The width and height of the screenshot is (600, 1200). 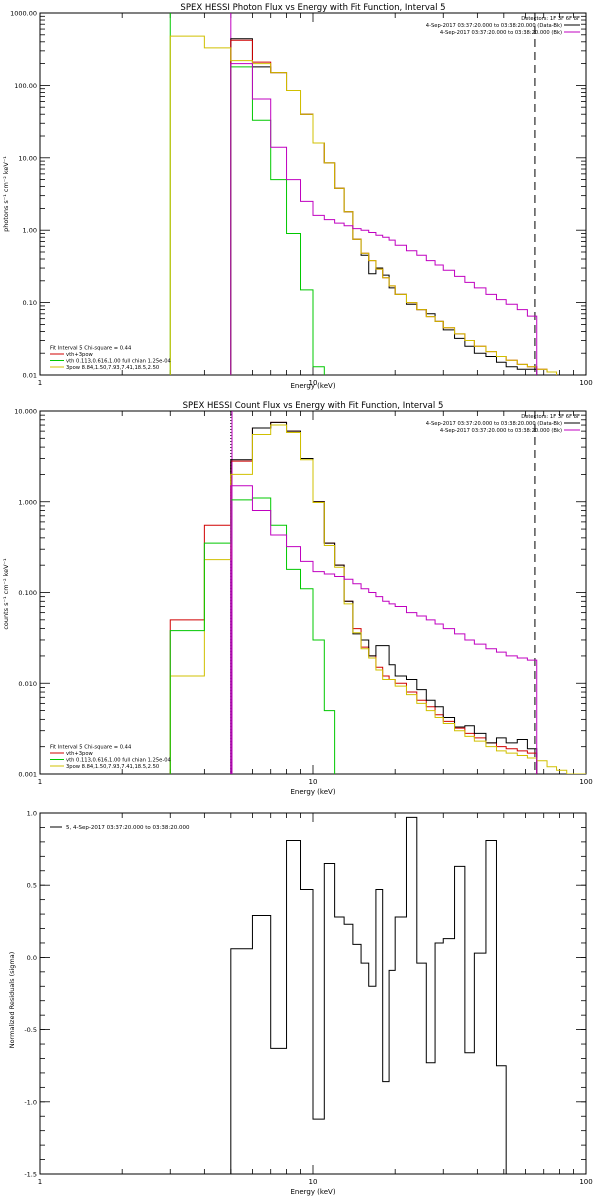 What do you see at coordinates (6, 594) in the screenshot?
I see `count-flux-ylabel: counts s⁻¹ cm⁻² keV⁻¹` at bounding box center [6, 594].